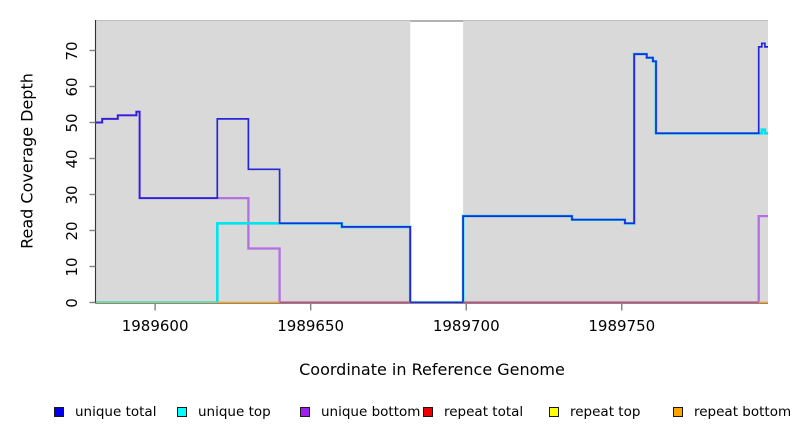 The image size is (792, 432). What do you see at coordinates (466, 326) in the screenshot?
I see `x-tick-label: 1989700` at bounding box center [466, 326].